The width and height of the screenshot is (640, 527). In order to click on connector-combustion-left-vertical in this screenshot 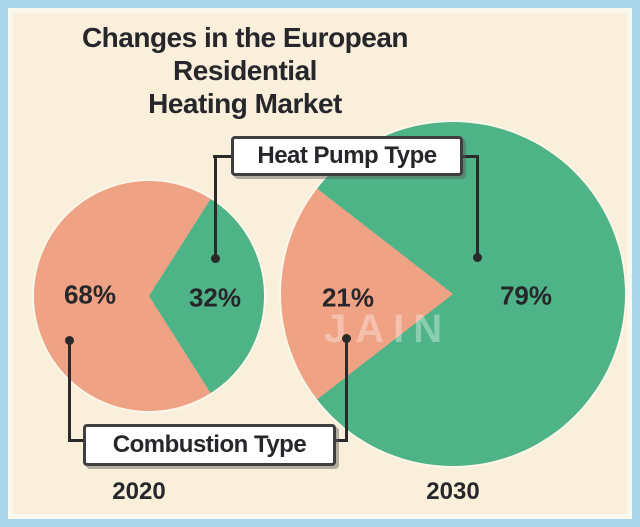, I will do `click(69, 391)`.